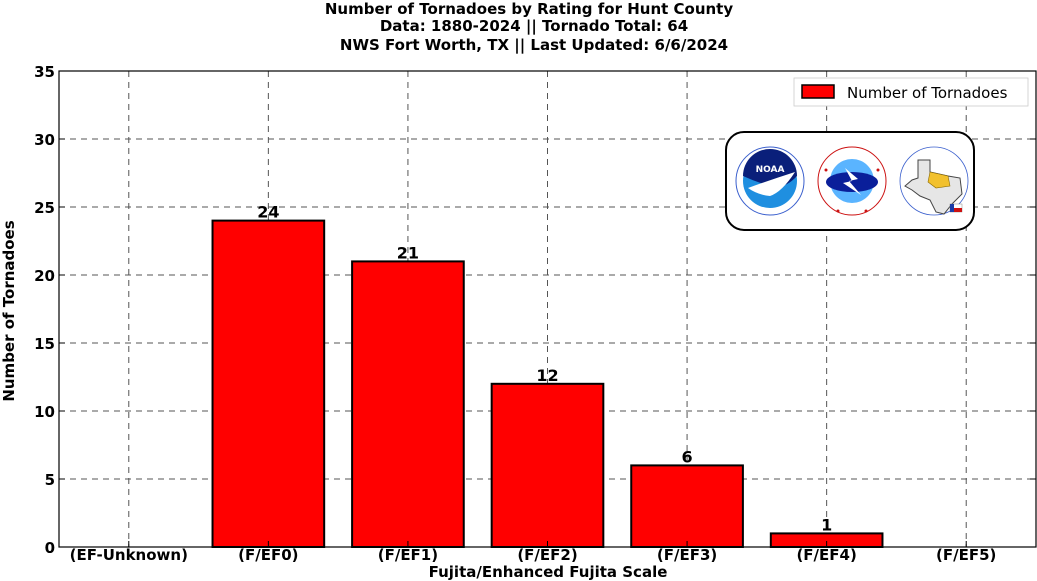 The height and width of the screenshot is (581, 1037). What do you see at coordinates (408, 555) in the screenshot?
I see `x-tick-label: (F/EF1)` at bounding box center [408, 555].